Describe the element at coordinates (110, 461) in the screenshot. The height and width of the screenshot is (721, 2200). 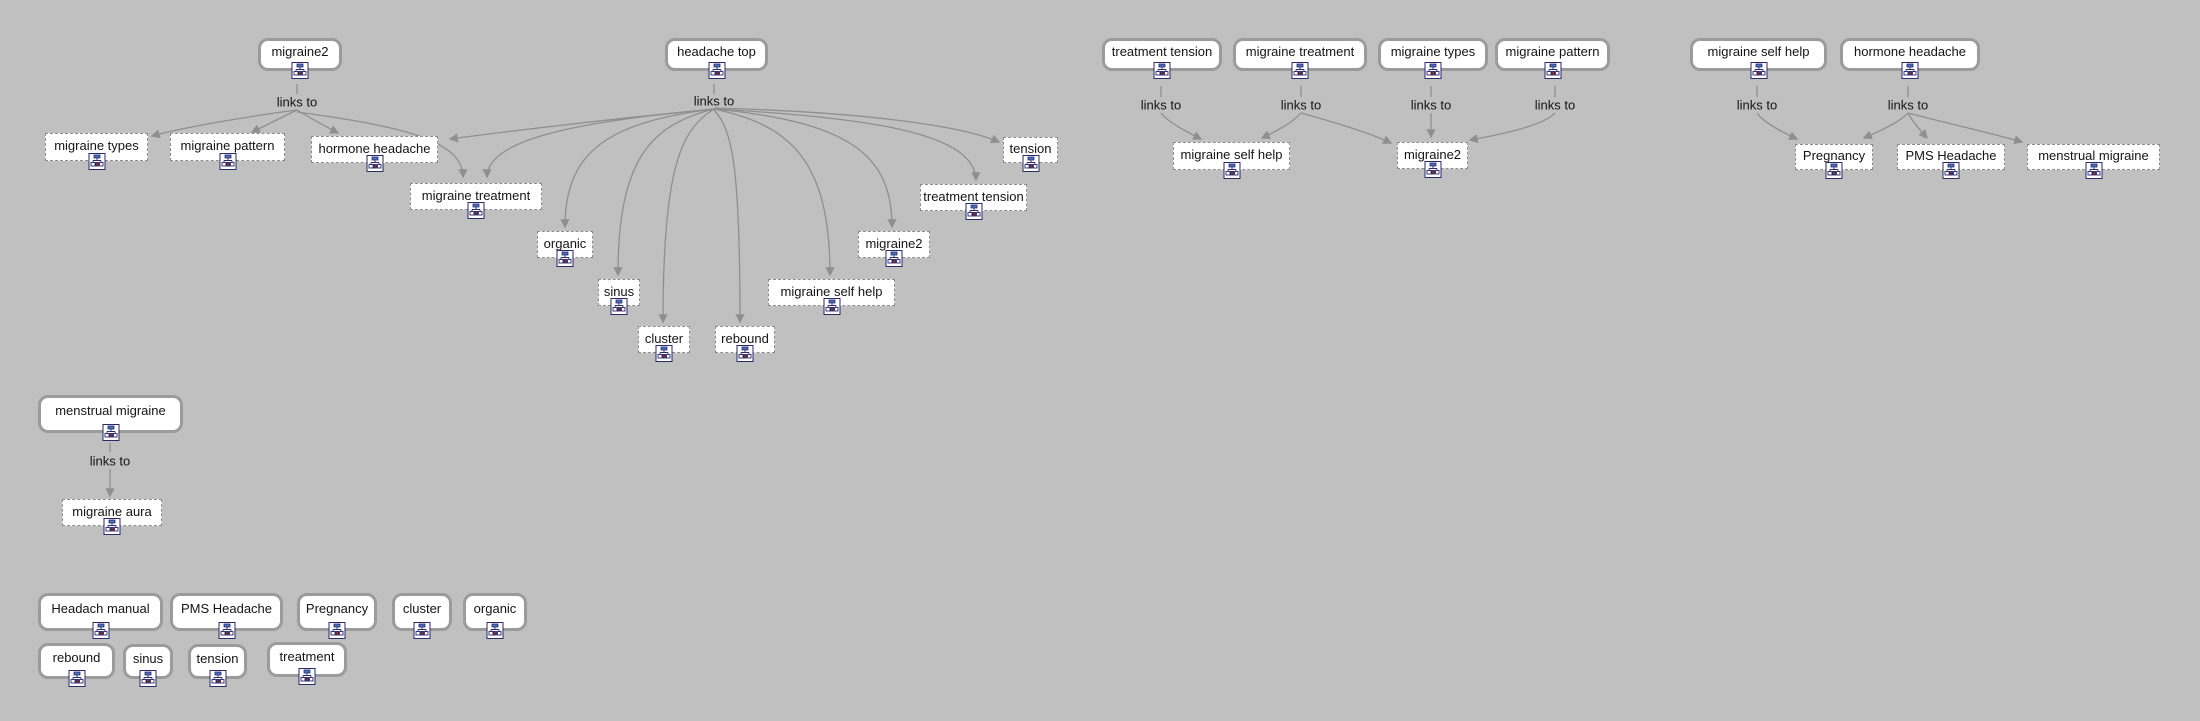
I see `link-label-hub-menstrual-migraine: links to` at that location.